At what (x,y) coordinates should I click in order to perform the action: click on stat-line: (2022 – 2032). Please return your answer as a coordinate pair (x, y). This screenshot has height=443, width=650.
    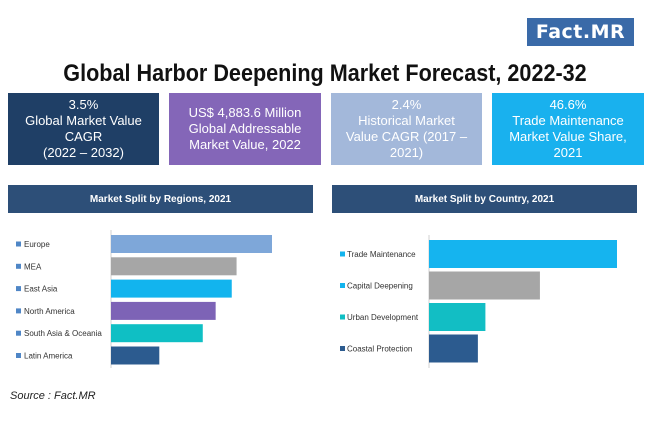
    Looking at the image, I should click on (83, 152).